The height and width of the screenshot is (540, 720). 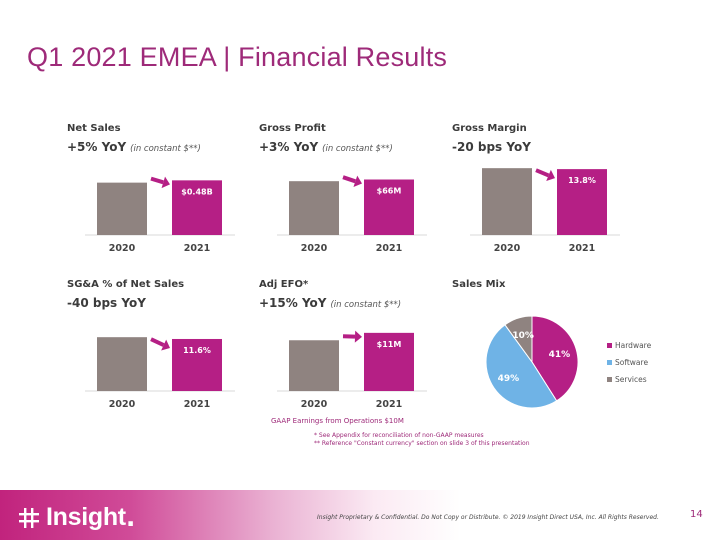 I want to click on data-label: $11M, so click(x=389, y=344).